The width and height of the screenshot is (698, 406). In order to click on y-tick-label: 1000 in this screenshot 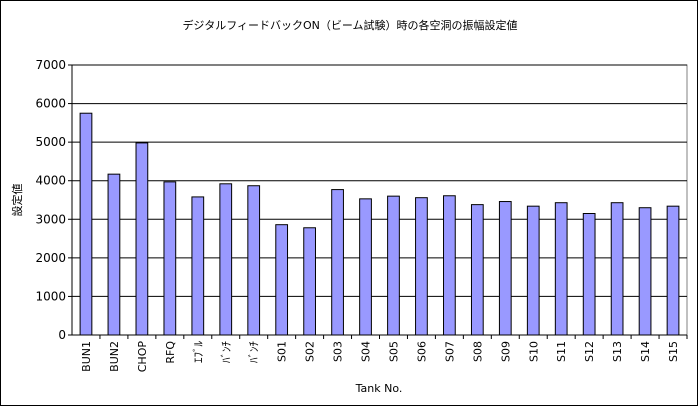, I will do `click(50, 296)`.